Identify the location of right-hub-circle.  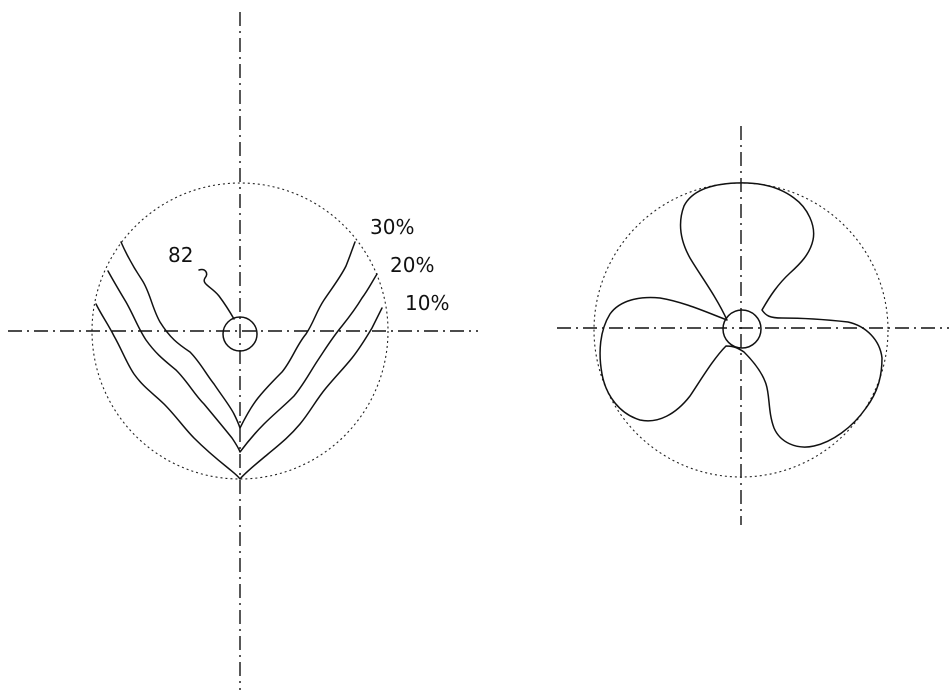
(742, 329).